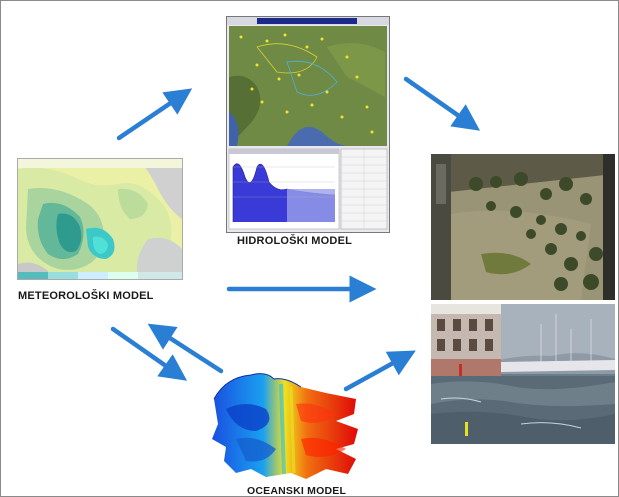 This screenshot has width=619, height=497. I want to click on flood-photo, so click(523, 227).